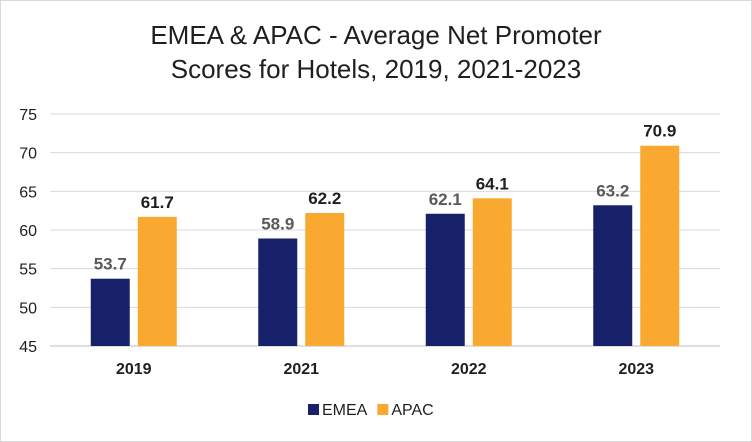  What do you see at coordinates (636, 369) in the screenshot?
I see `x-category-label: 2023` at bounding box center [636, 369].